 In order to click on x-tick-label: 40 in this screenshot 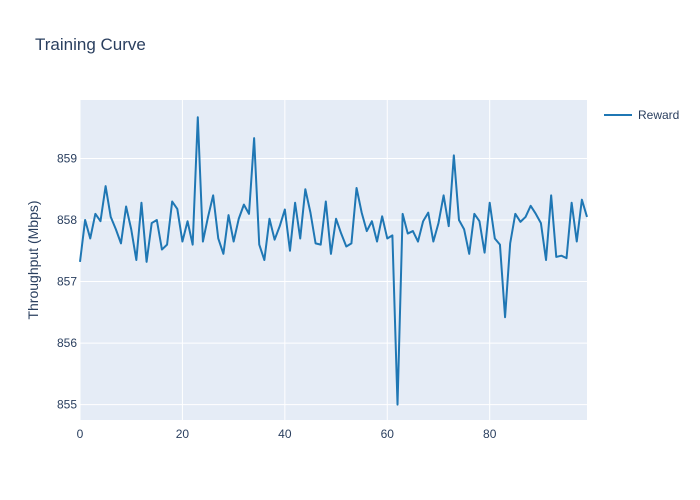, I will do `click(285, 434)`.